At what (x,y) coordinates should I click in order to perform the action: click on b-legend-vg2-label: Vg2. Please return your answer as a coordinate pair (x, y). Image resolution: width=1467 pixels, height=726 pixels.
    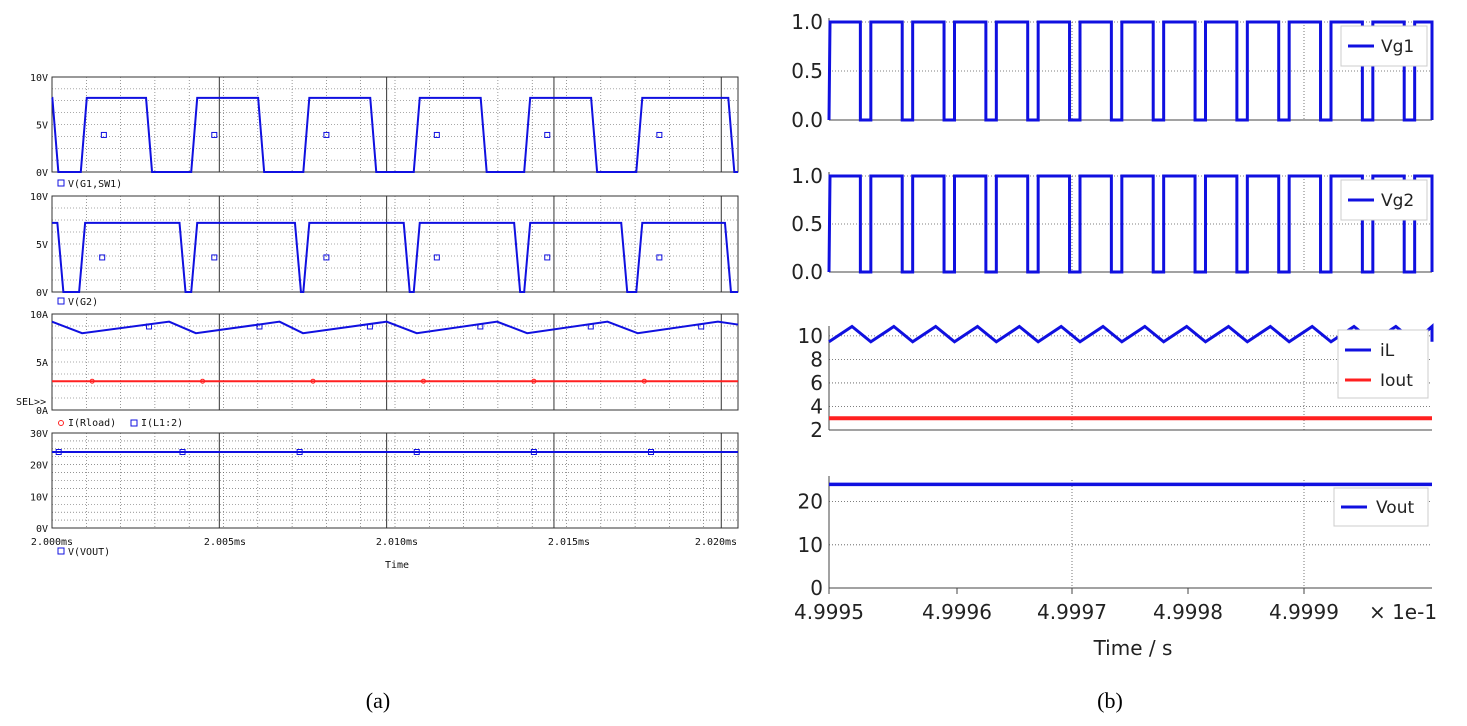
    Looking at the image, I should click on (1397, 201).